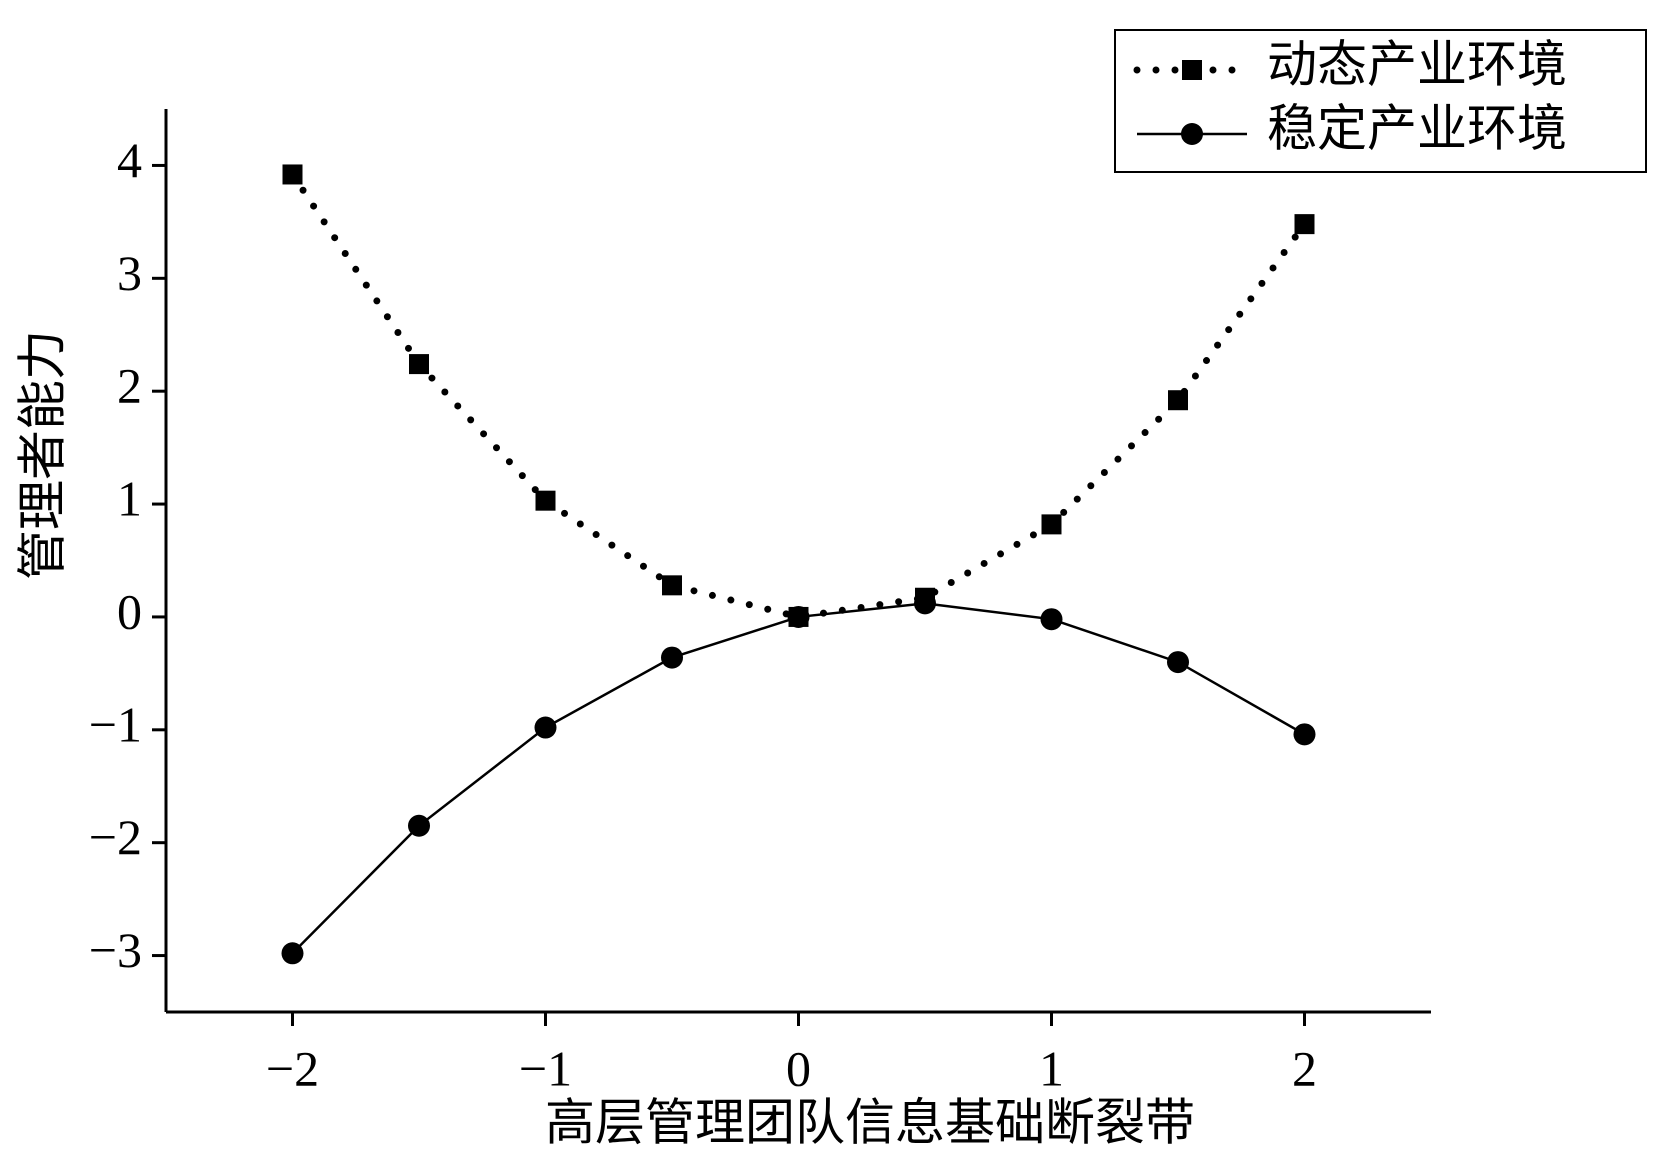 This screenshot has height=1167, width=1654. Describe the element at coordinates (1304, 1068) in the screenshot. I see `x-tick-label: 2` at that location.